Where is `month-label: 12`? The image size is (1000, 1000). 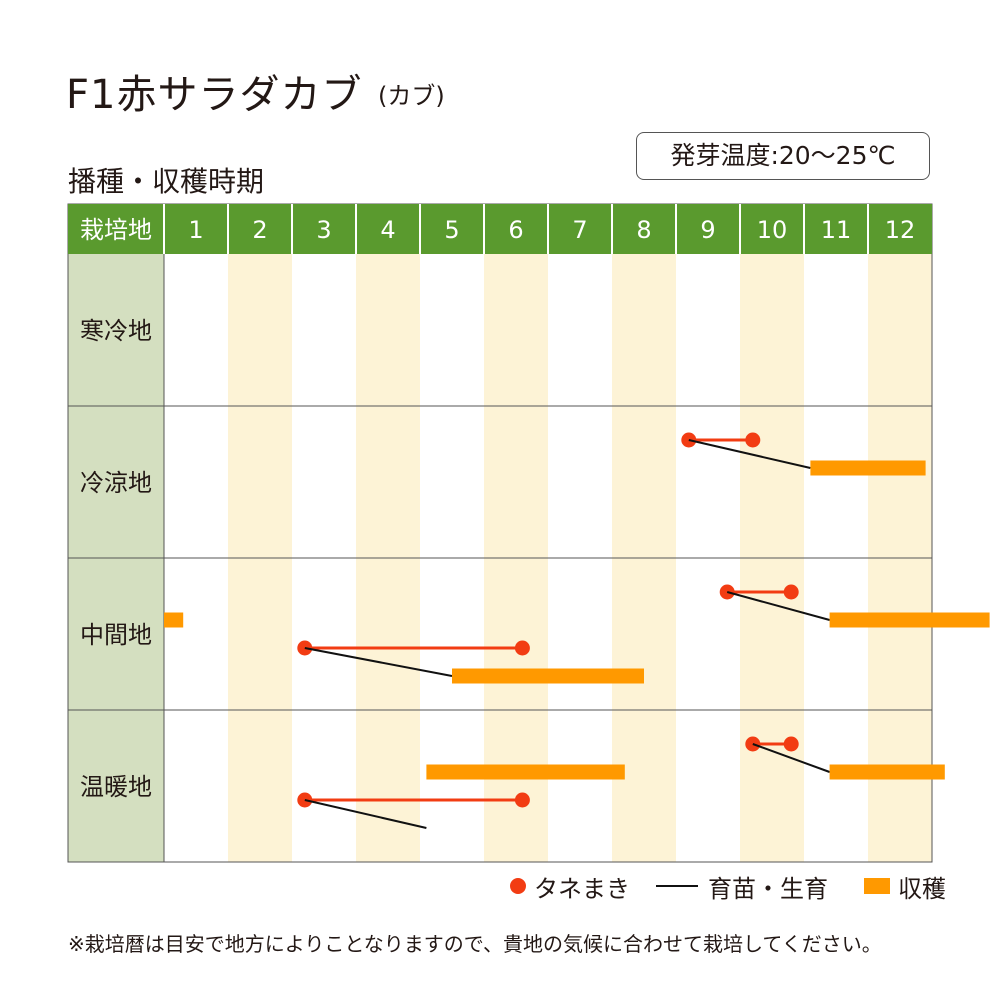
month-label: 12 is located at coordinates (900, 230).